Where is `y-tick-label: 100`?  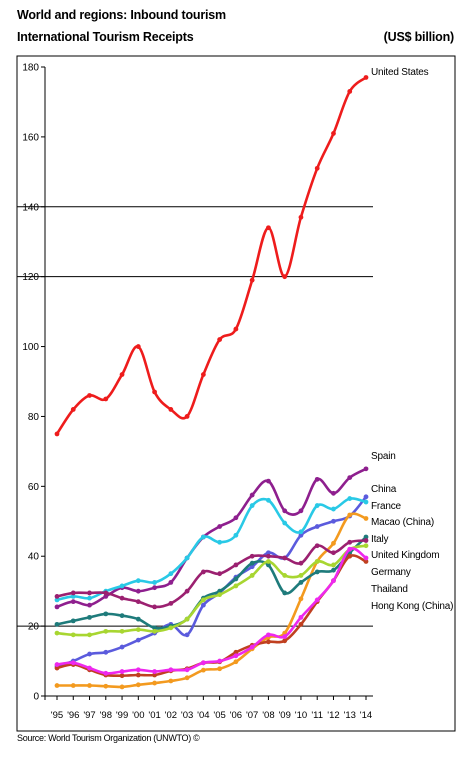 y-tick-label: 100 is located at coordinates (30, 347).